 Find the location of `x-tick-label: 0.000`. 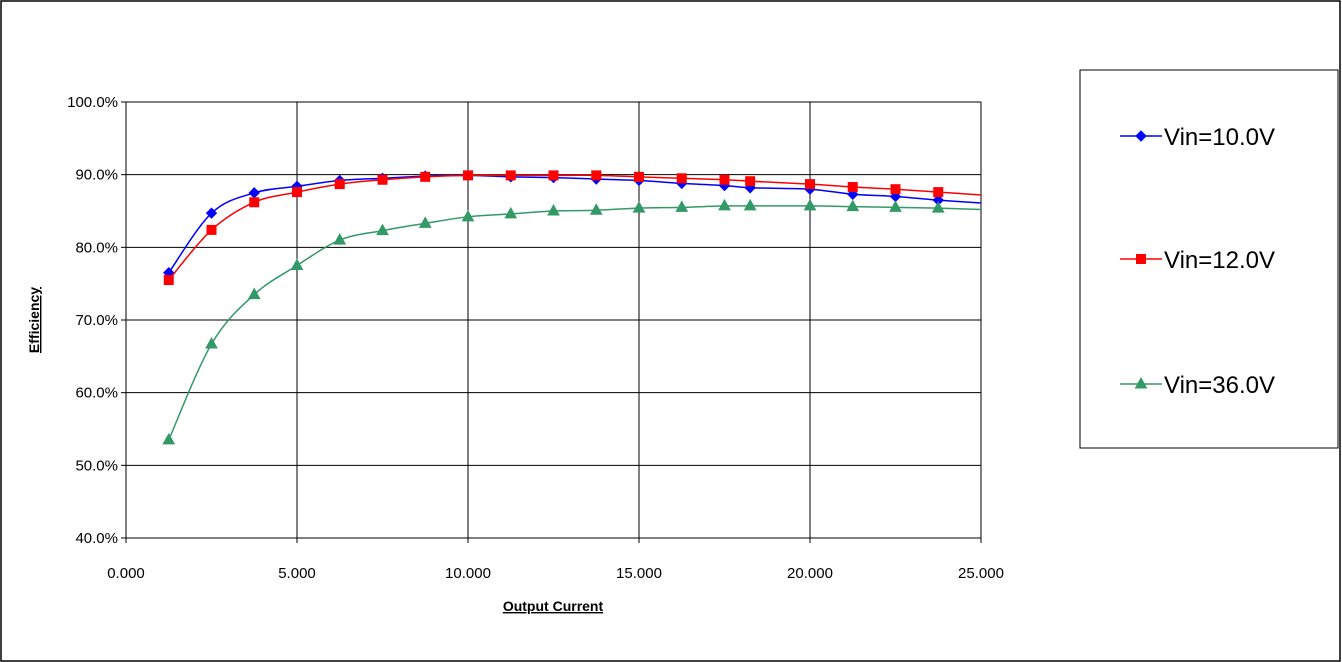

x-tick-label: 0.000 is located at coordinates (126, 573).